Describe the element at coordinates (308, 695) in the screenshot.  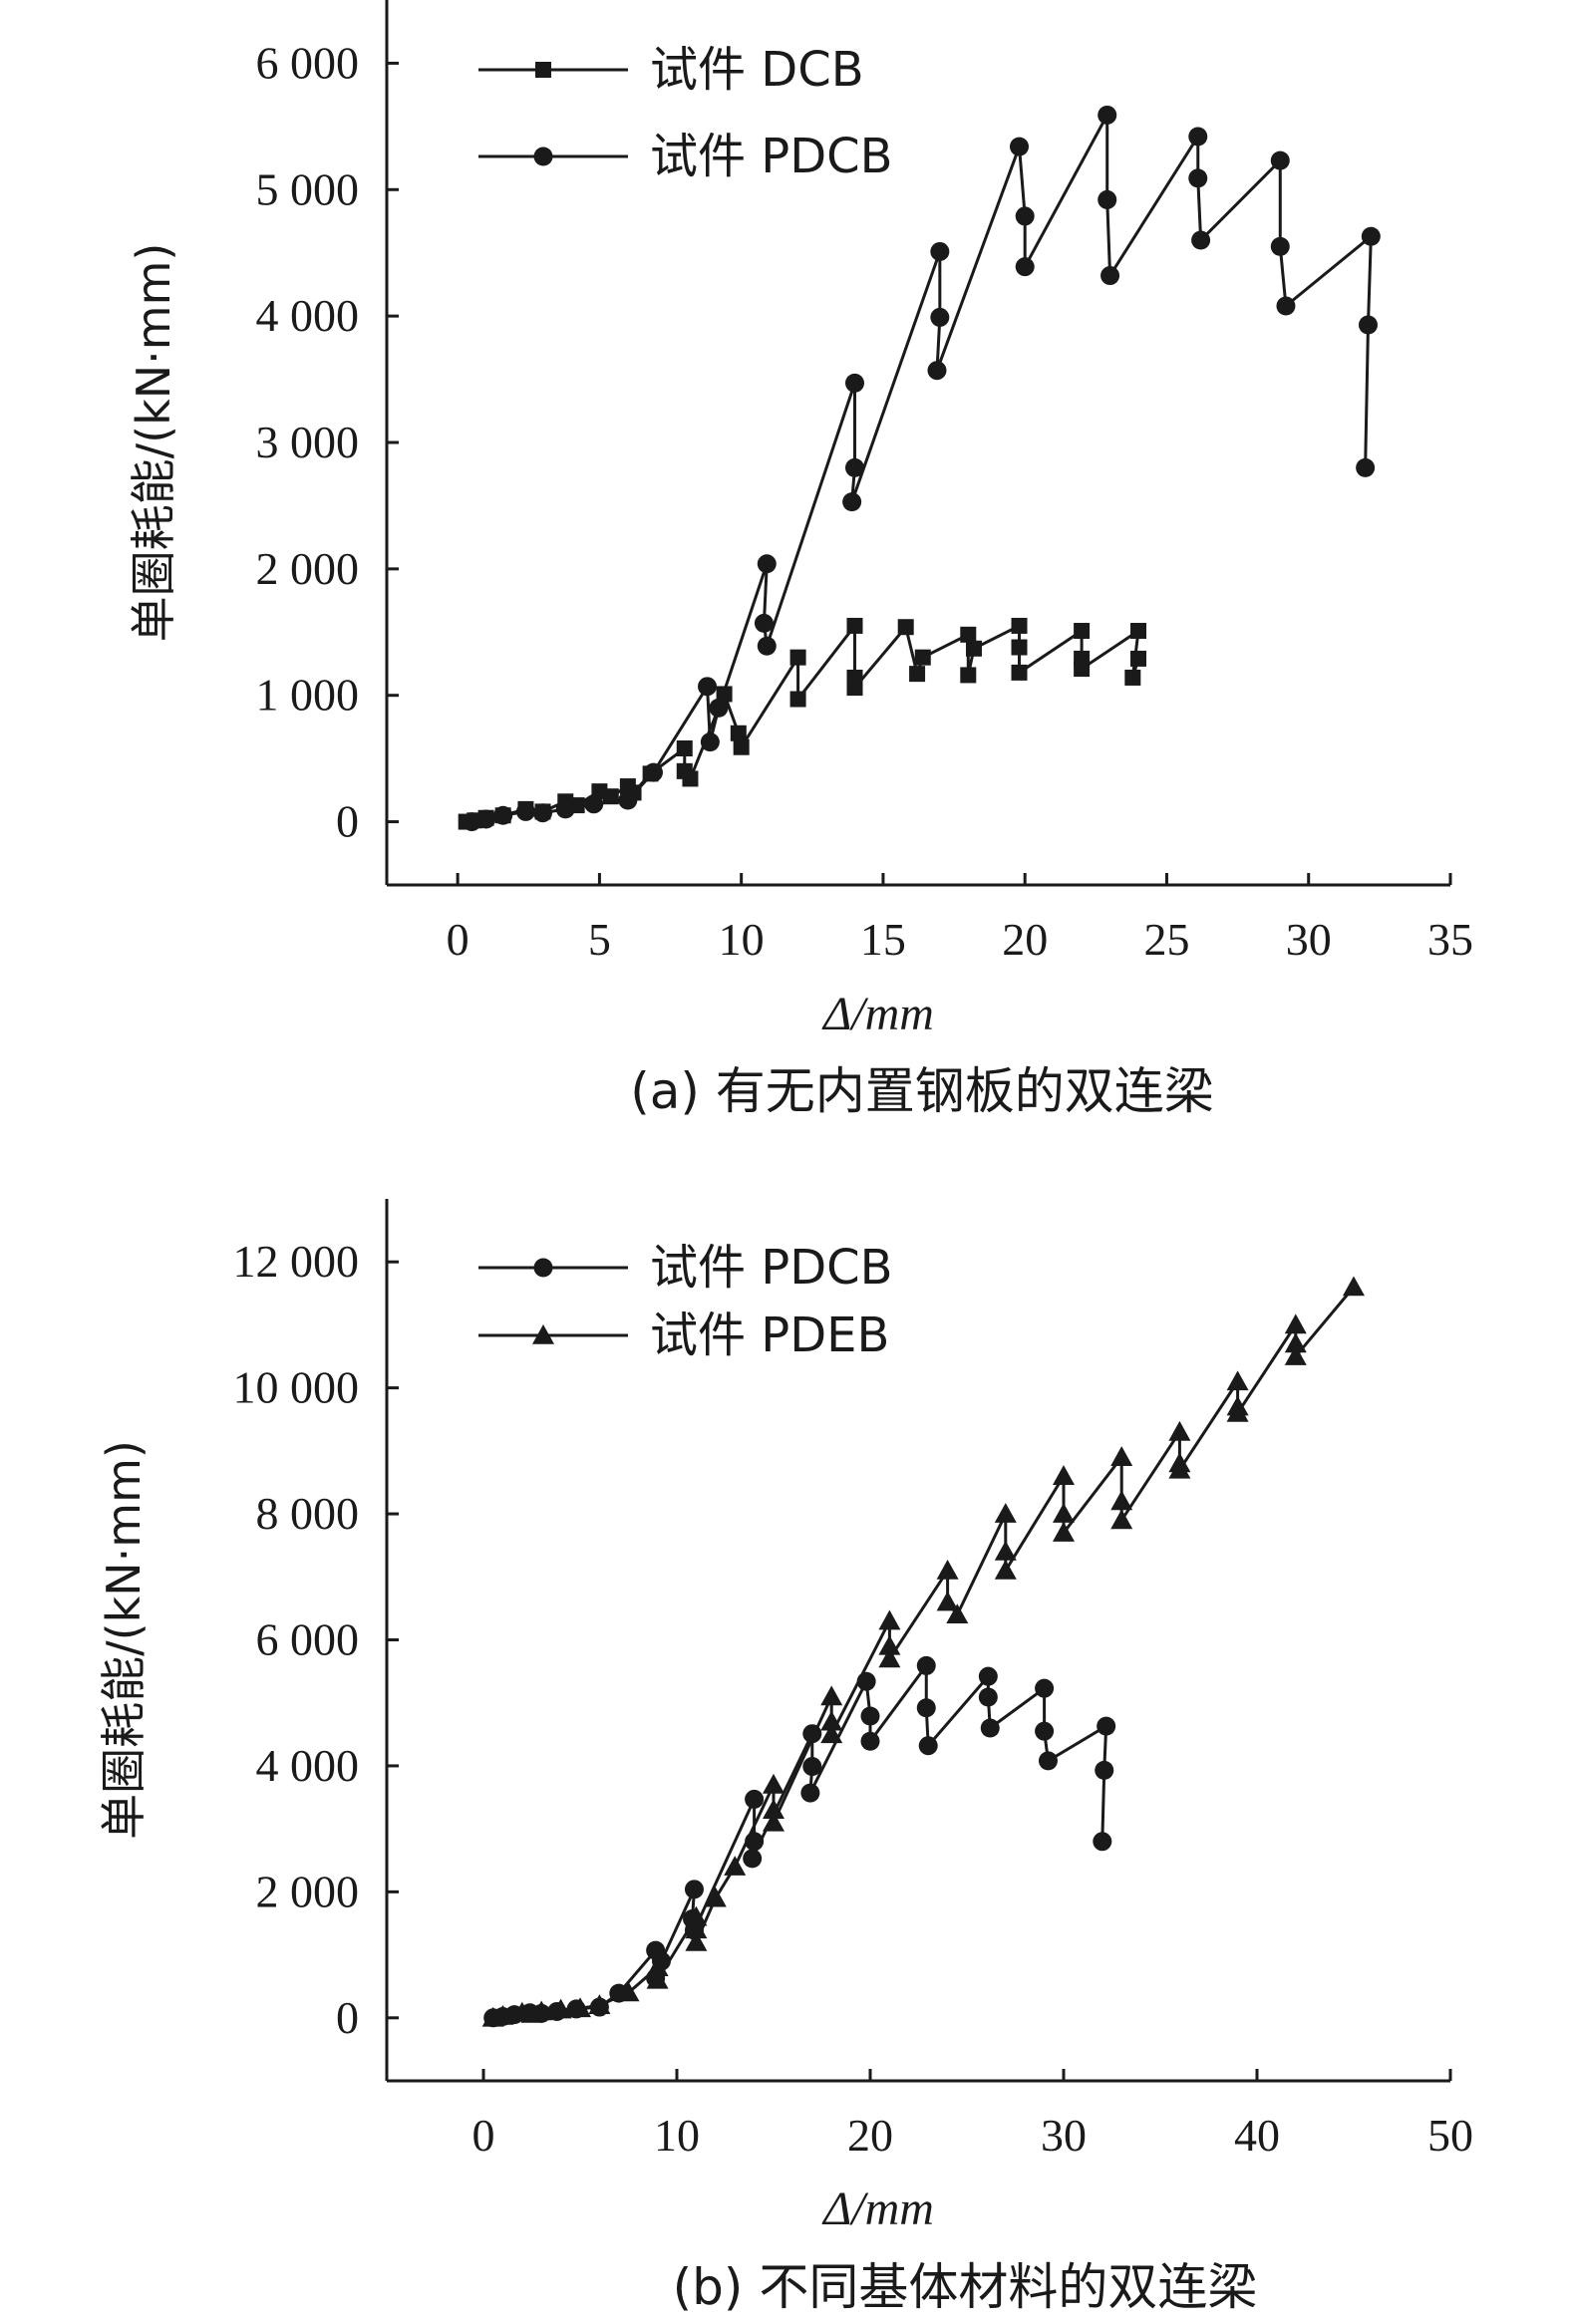
I see `y-tick-label: 1 000` at that location.